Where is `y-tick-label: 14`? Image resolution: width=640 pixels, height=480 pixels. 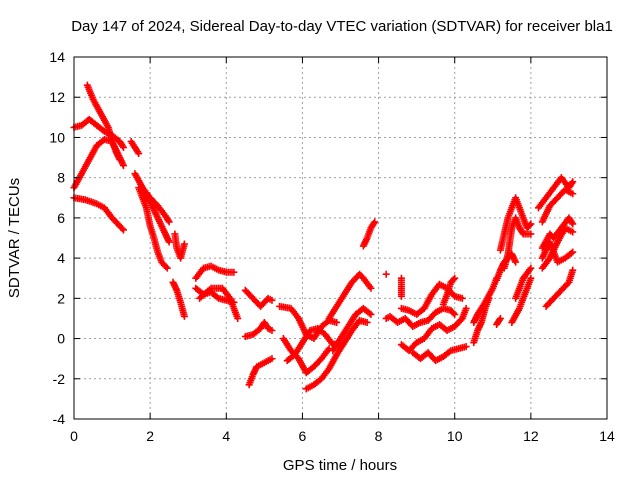 y-tick-label: 14 is located at coordinates (57, 57).